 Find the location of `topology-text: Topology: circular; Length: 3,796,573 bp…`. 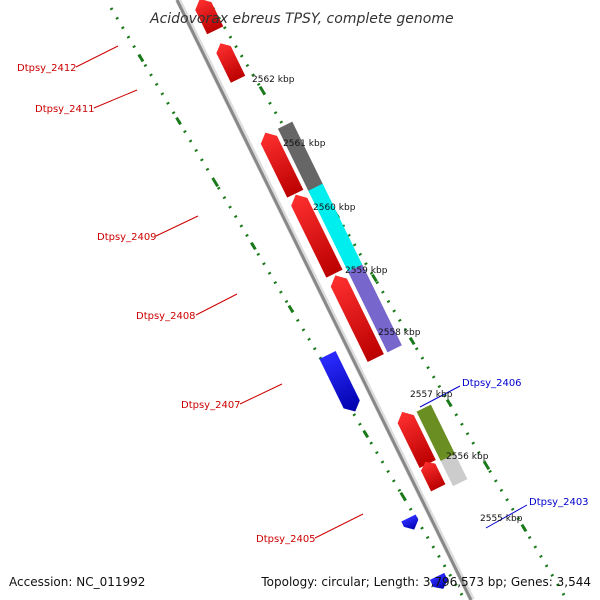

topology-text: Topology: circular; Length: 3,796,573 bp… is located at coordinates (425, 582).